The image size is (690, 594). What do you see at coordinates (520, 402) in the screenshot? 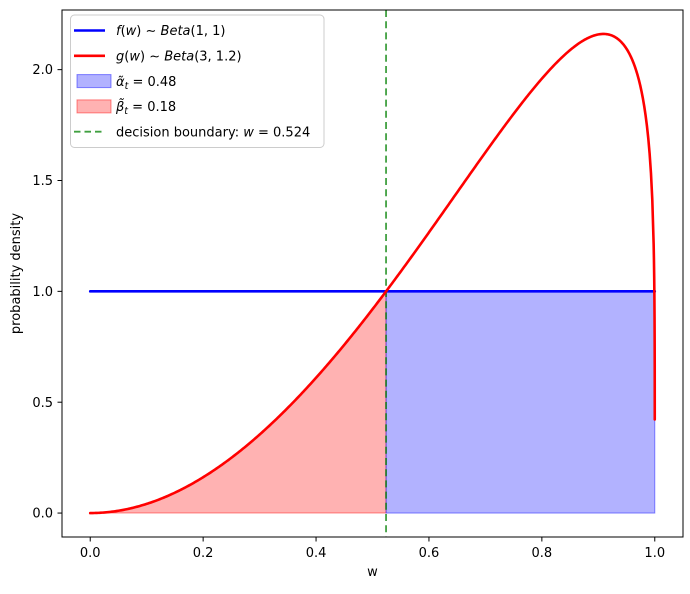
I see `alpha-shaded-region` at bounding box center [520, 402].